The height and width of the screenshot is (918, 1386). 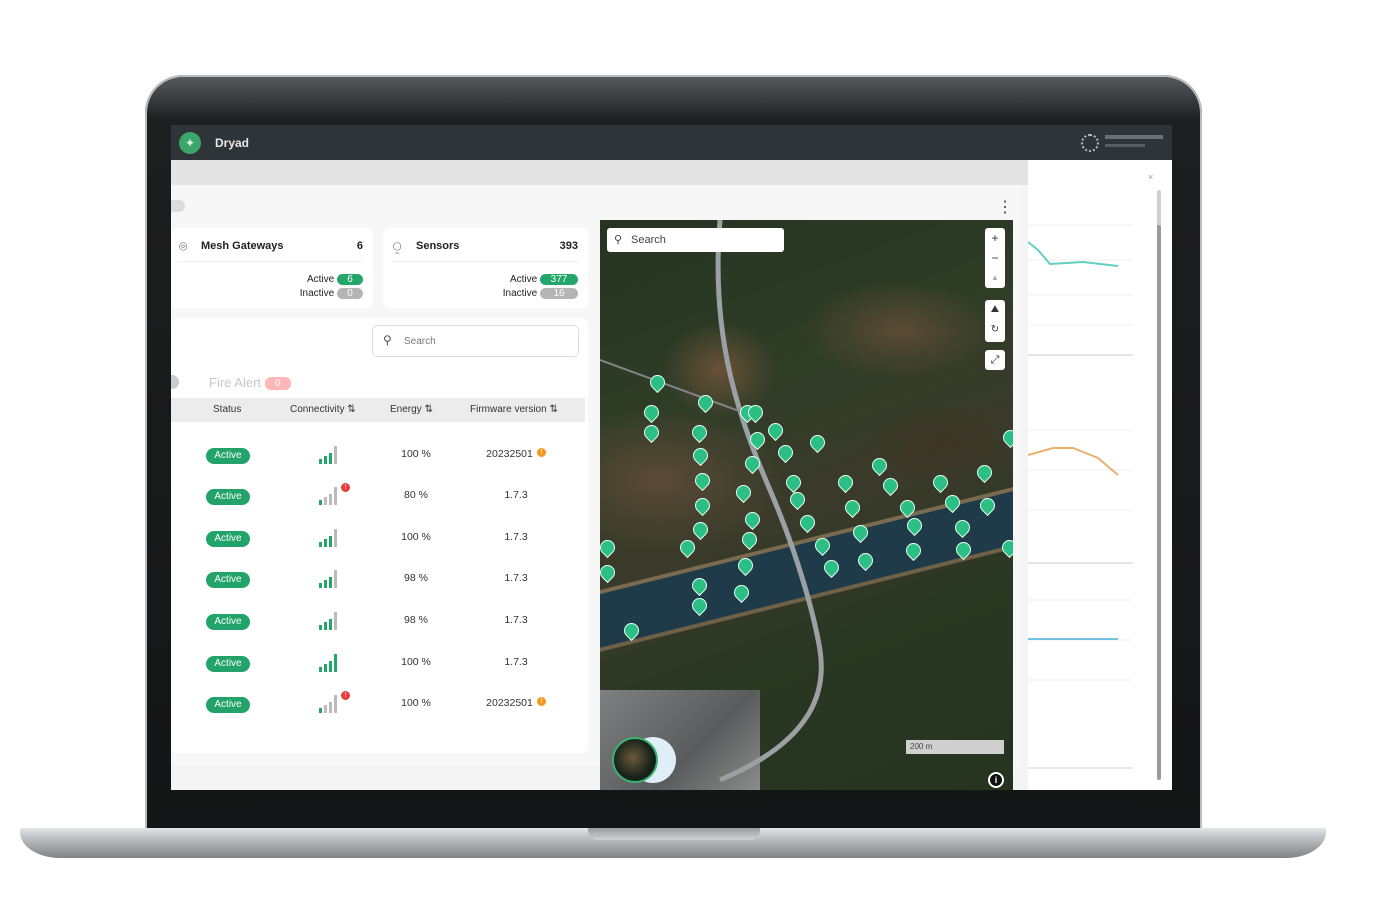 I want to click on search-input: ⚲ Search, so click(x=475, y=341).